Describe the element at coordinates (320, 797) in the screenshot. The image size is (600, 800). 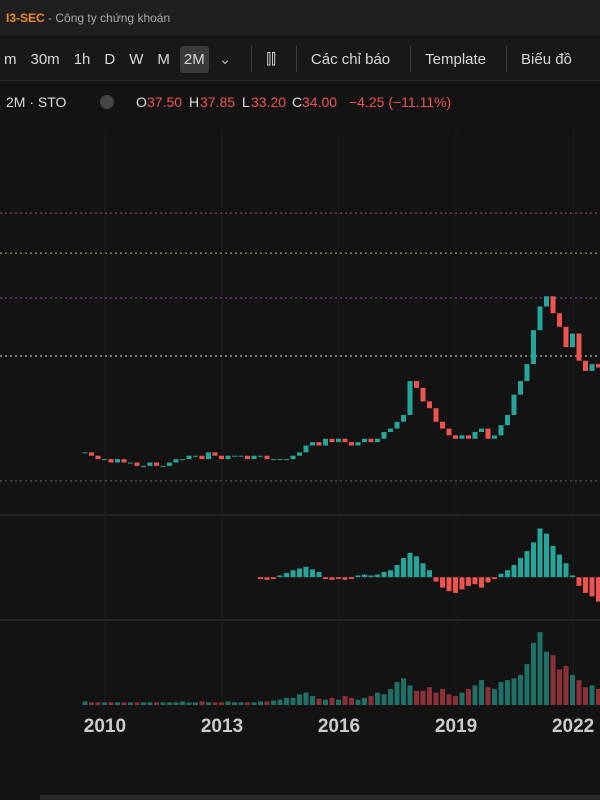
I see `scrollbar` at that location.